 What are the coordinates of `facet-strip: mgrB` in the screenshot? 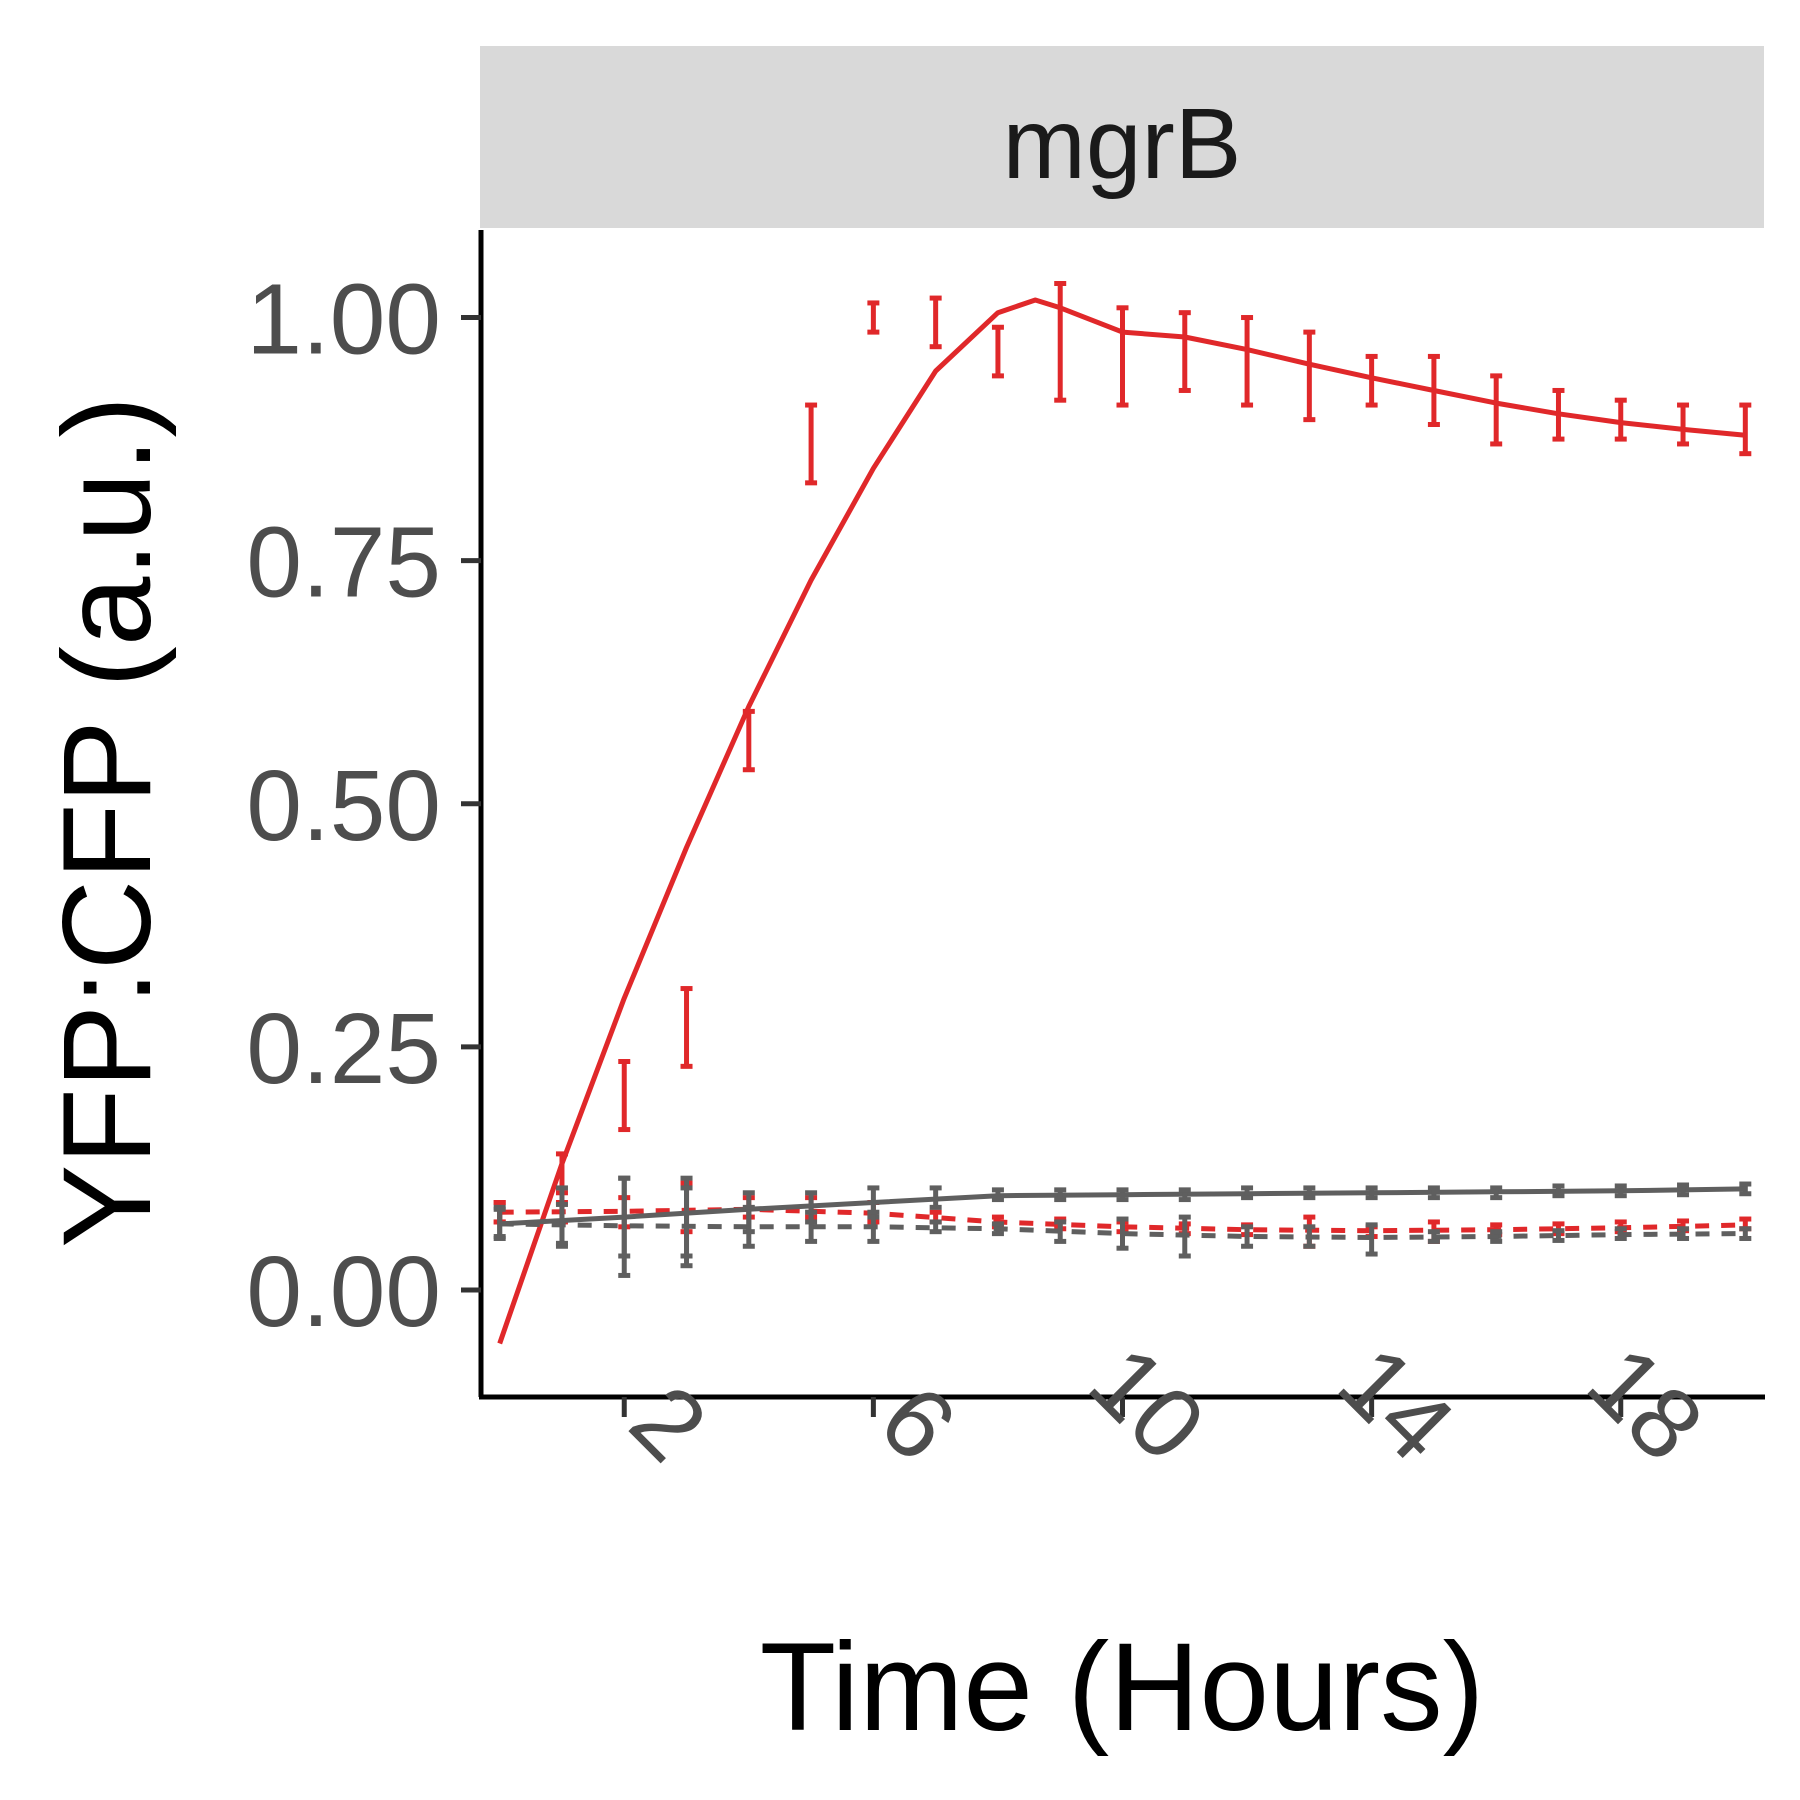 It's located at (1122, 137).